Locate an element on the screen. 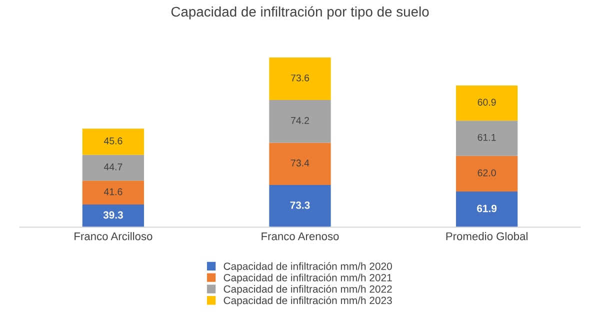 The height and width of the screenshot is (320, 600). data-label: 44.7 is located at coordinates (113, 167).